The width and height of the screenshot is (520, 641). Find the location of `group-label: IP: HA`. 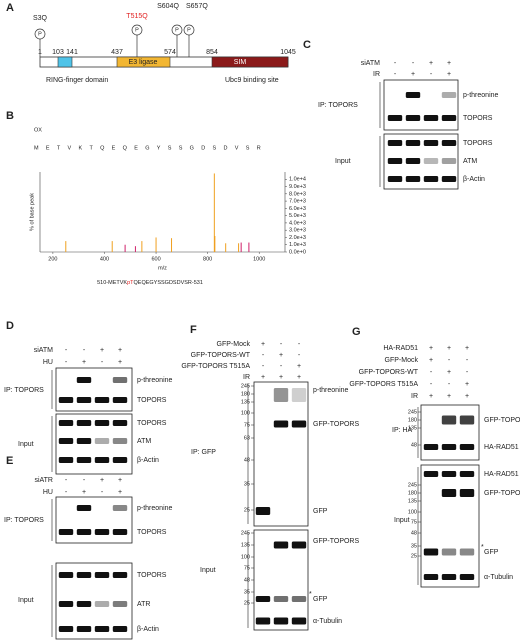

group-label: IP: HA is located at coordinates (402, 430).